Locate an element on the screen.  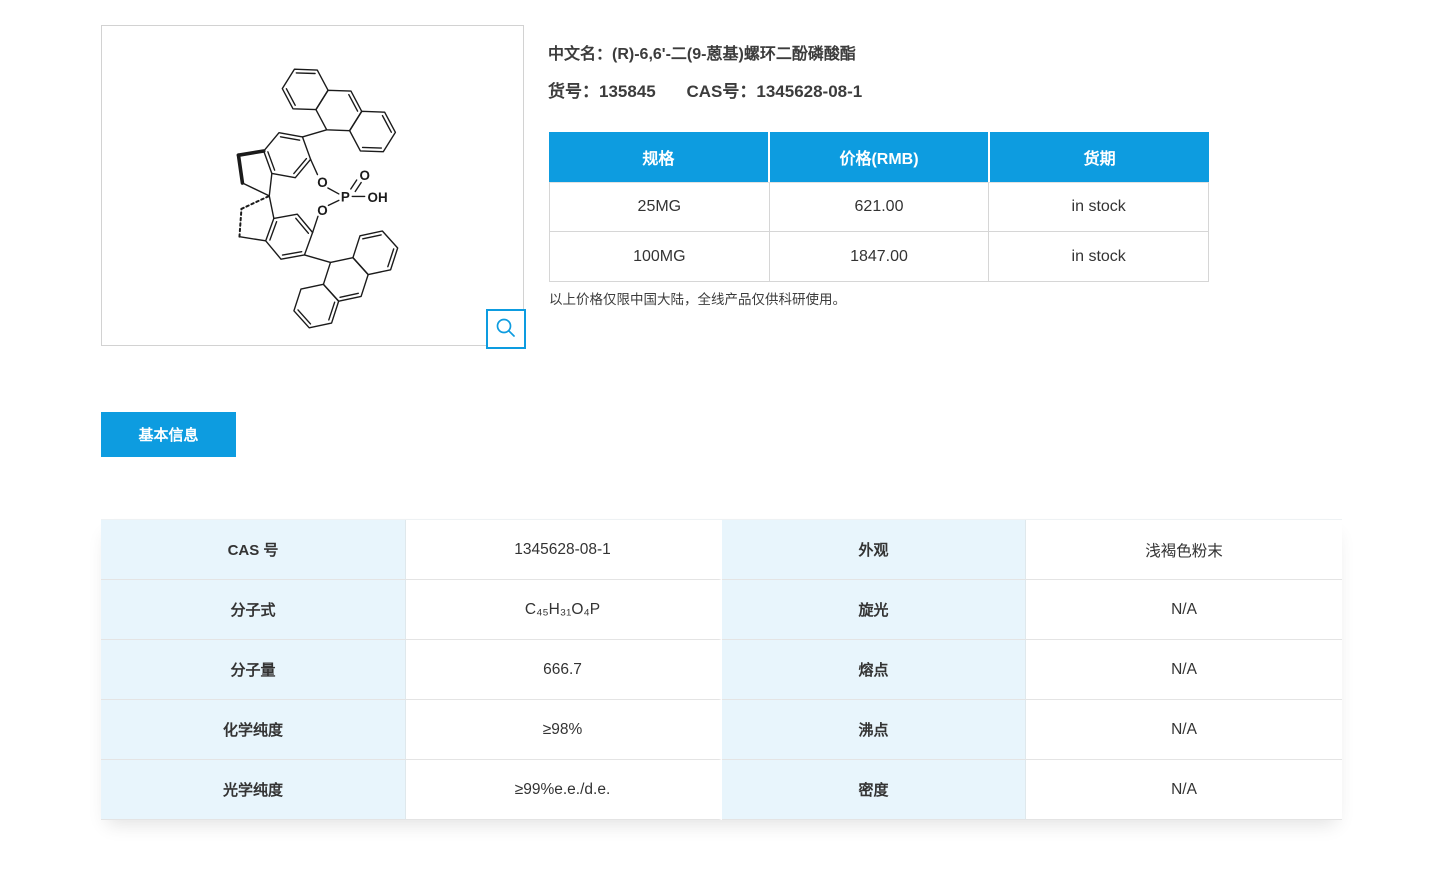
price-table-header: 规格 价格(RMB) 货期 is located at coordinates (879, 157).